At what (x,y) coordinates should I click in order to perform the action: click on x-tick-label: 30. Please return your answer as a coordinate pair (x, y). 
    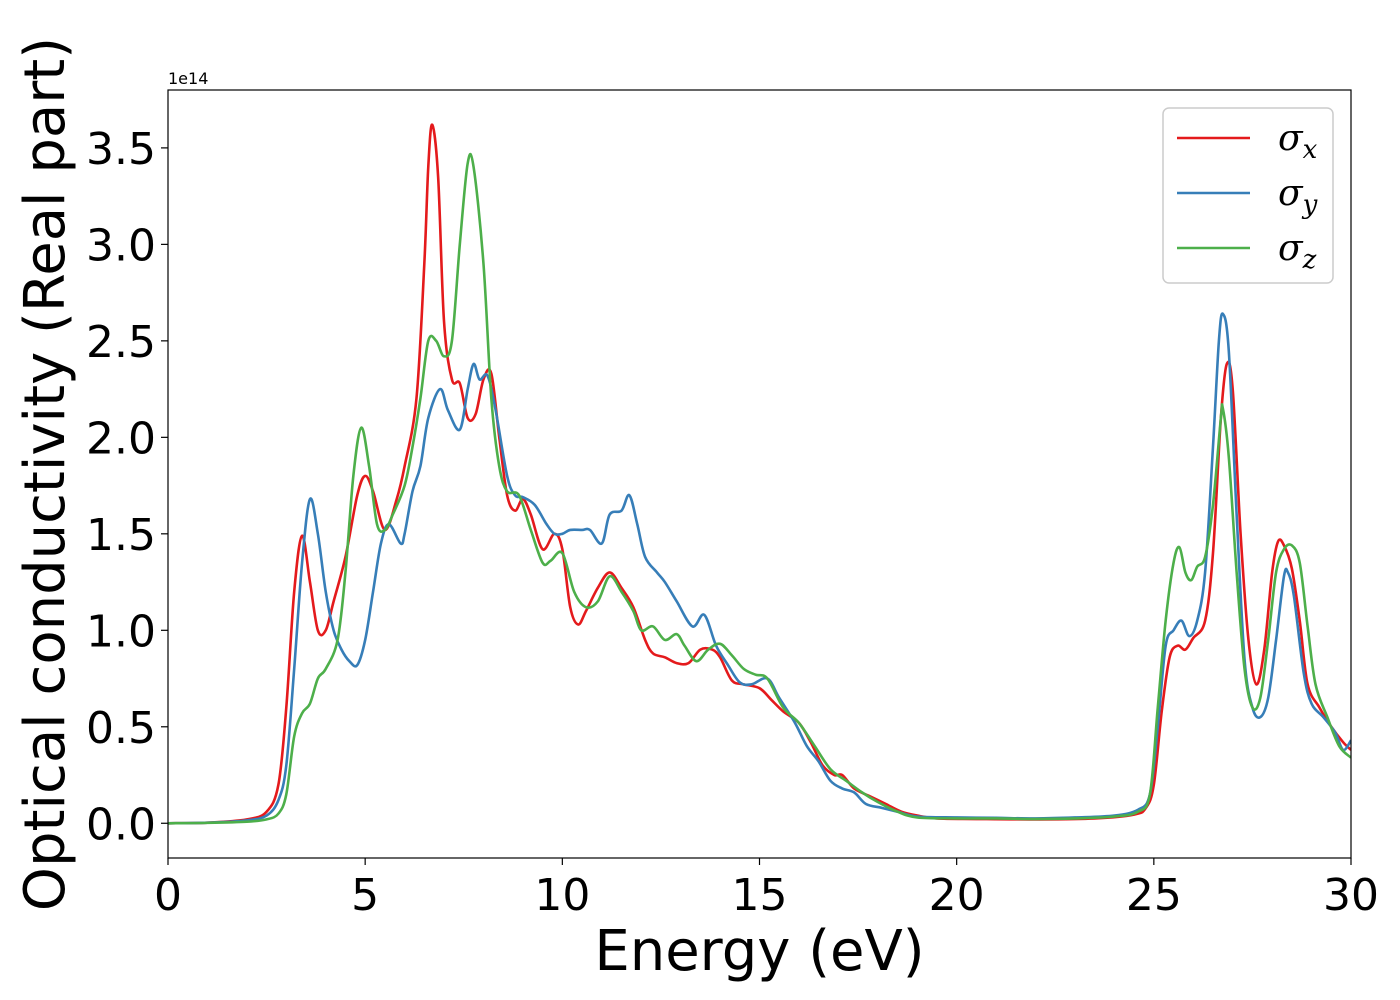
    Looking at the image, I should click on (1351, 895).